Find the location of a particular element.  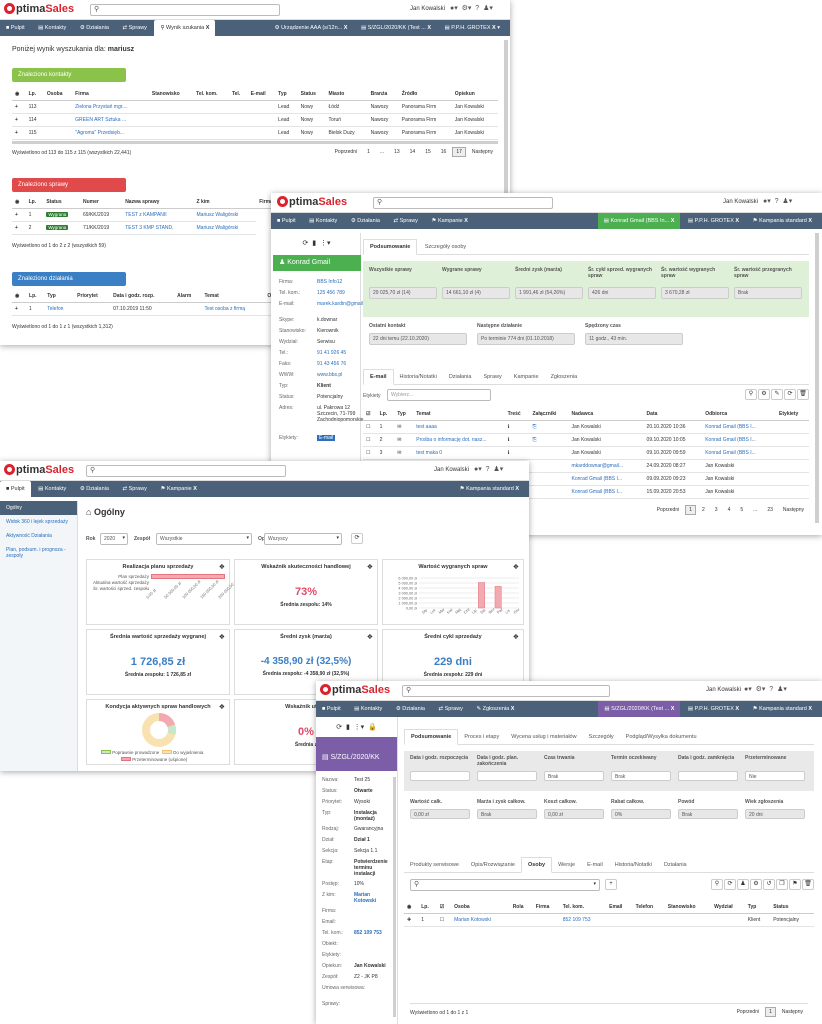

search-icon: ⚲ is located at coordinates (751, 394).